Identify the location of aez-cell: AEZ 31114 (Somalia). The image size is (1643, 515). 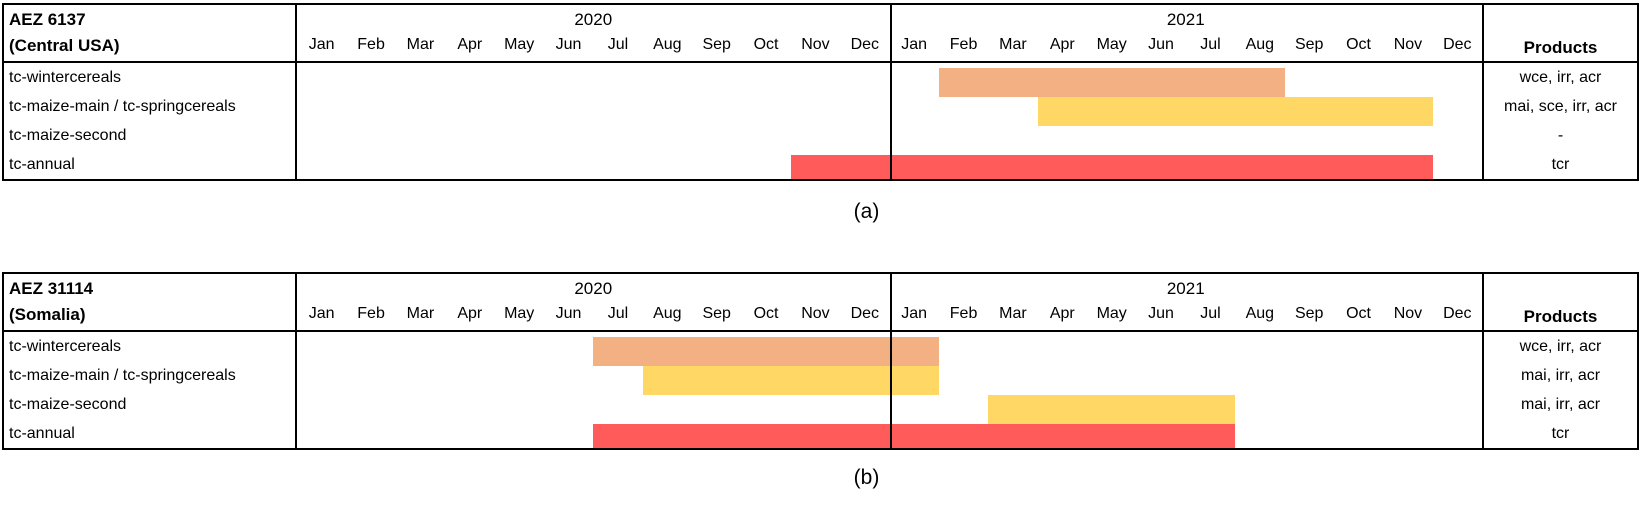
(150, 302).